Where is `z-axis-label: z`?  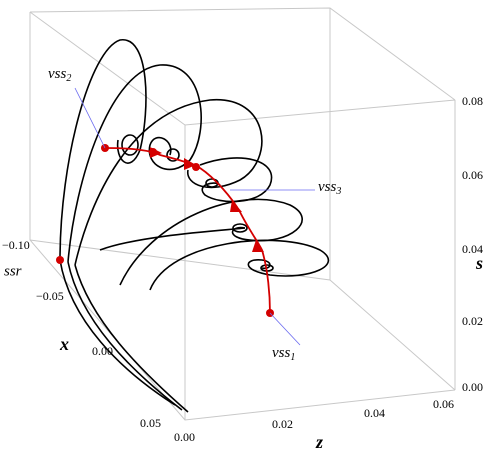
z-axis-label: z is located at coordinates (319, 442).